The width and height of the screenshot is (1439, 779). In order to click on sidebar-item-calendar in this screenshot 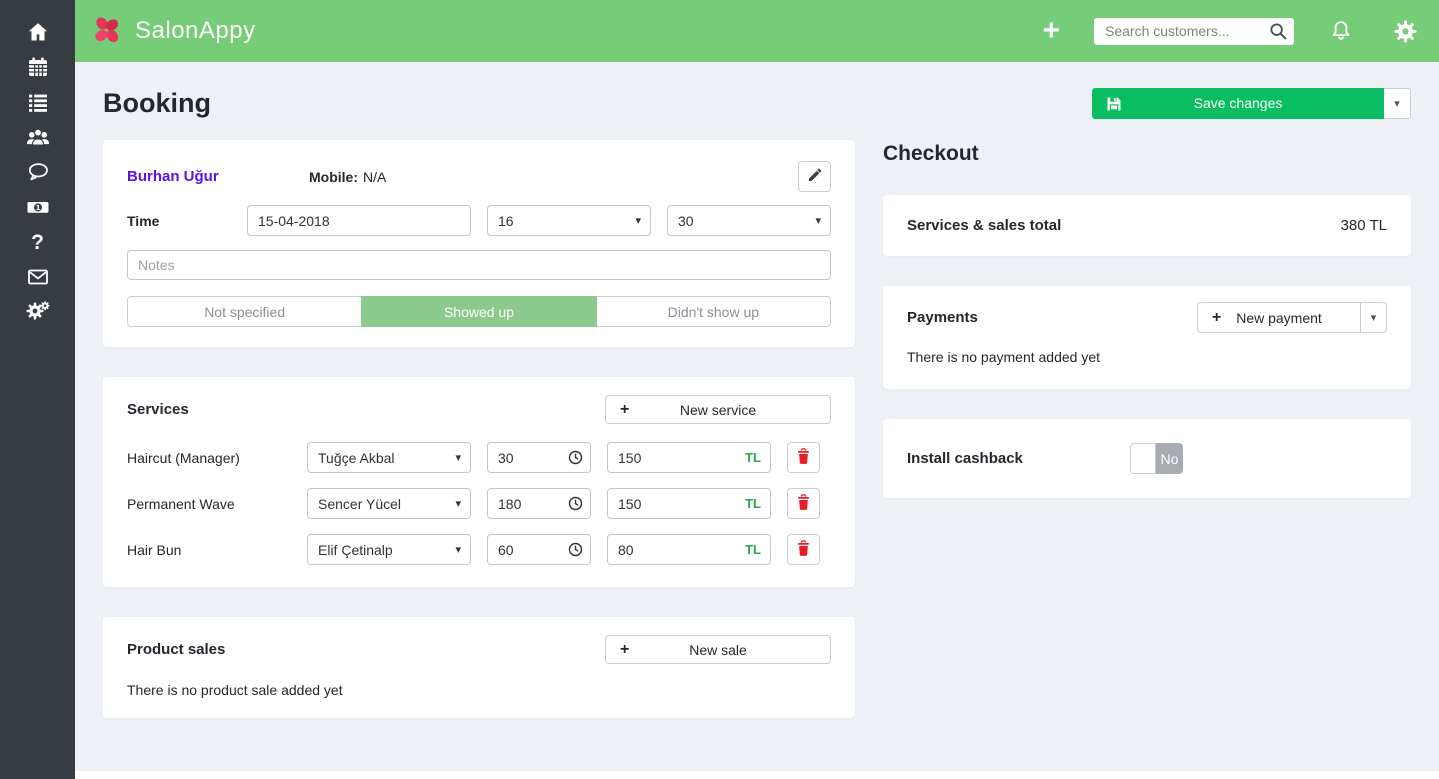, I will do `click(38, 67)`.